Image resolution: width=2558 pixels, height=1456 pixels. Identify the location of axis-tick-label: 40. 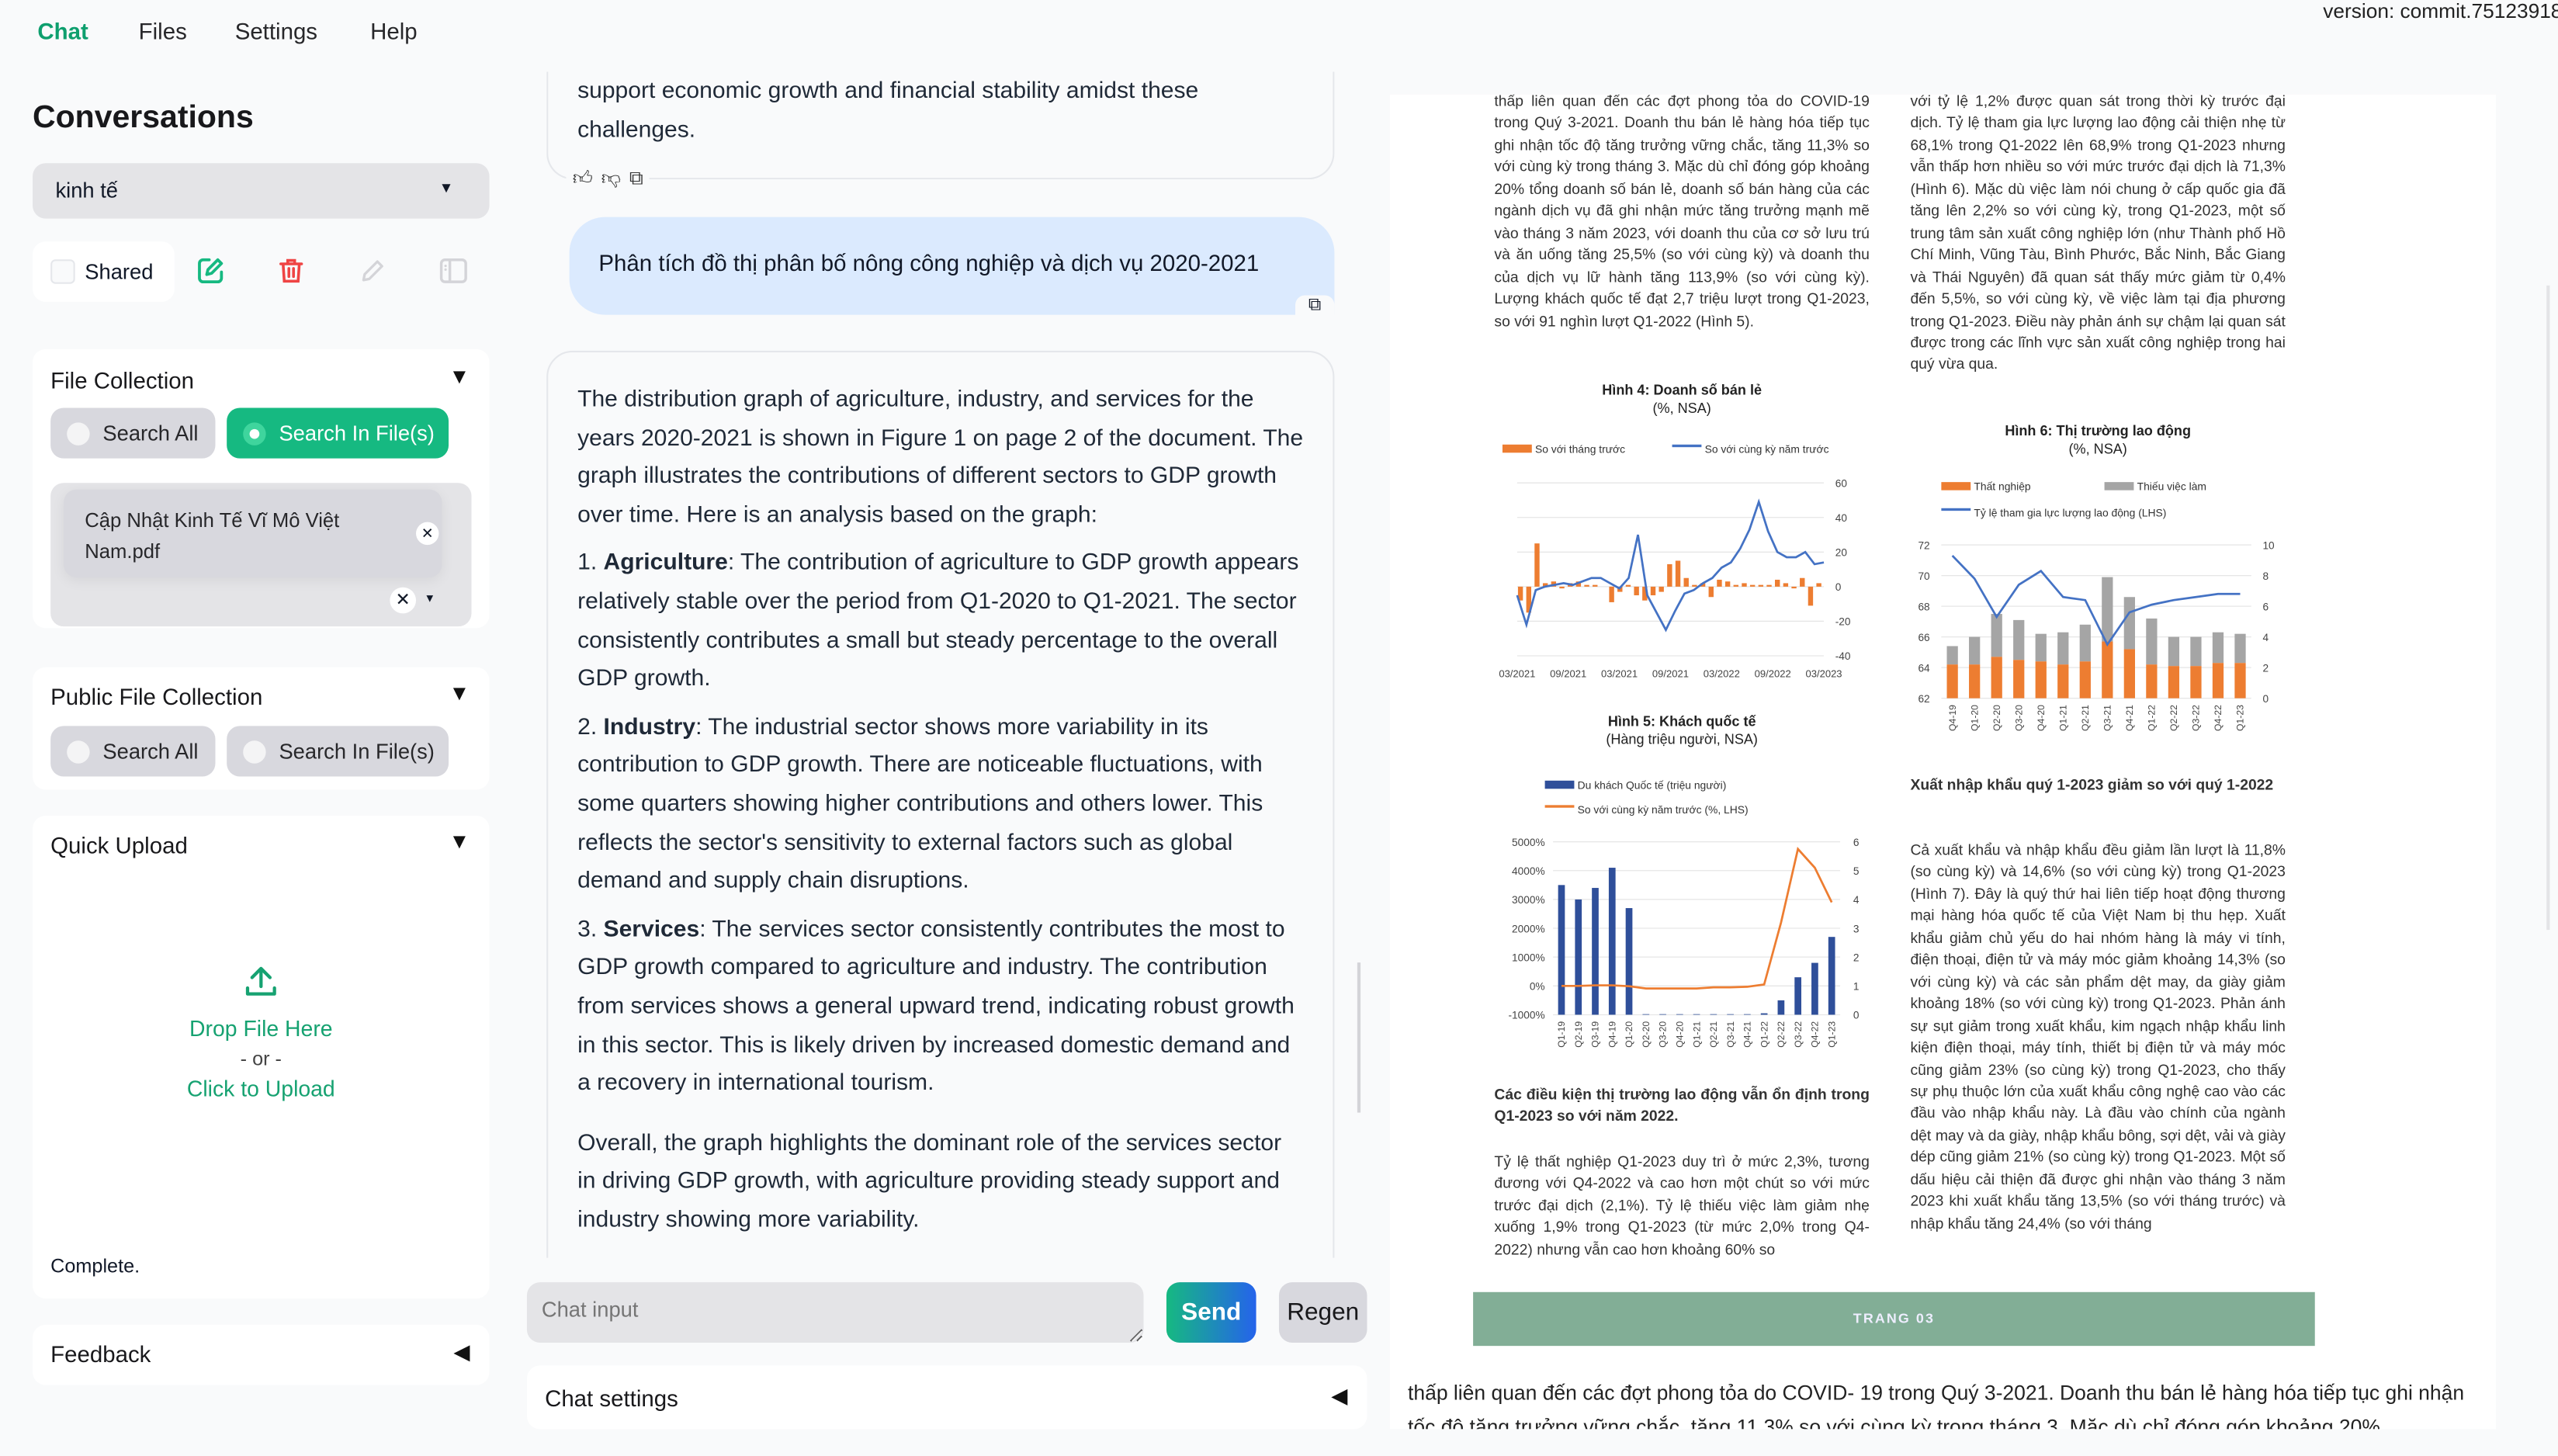
(1842, 518).